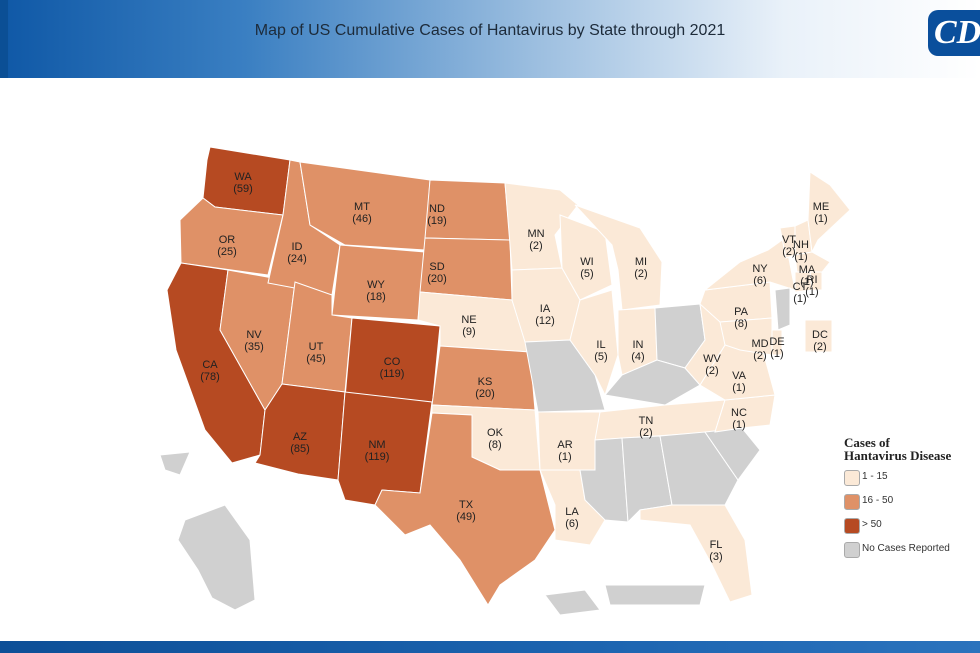 This screenshot has height=653, width=980. What do you see at coordinates (812, 280) in the screenshot?
I see `state-abbr-ri: RI` at bounding box center [812, 280].